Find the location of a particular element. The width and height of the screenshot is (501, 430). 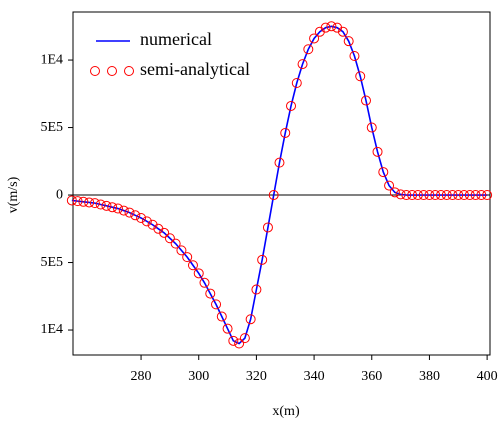

y-axis-label: v(m/s) is located at coordinates (13, 194).